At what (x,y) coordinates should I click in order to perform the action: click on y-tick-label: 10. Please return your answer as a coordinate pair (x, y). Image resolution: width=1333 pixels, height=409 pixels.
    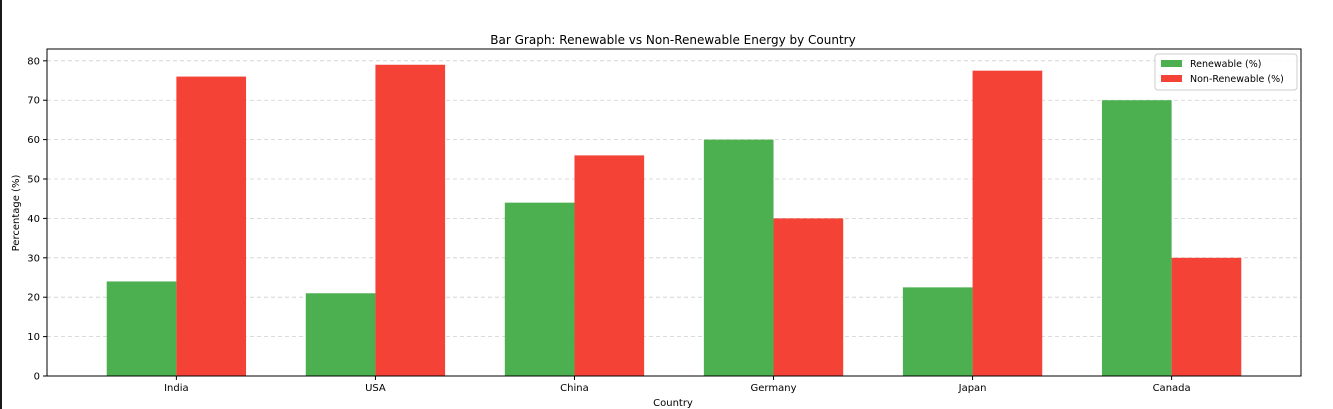
    Looking at the image, I should click on (33, 337).